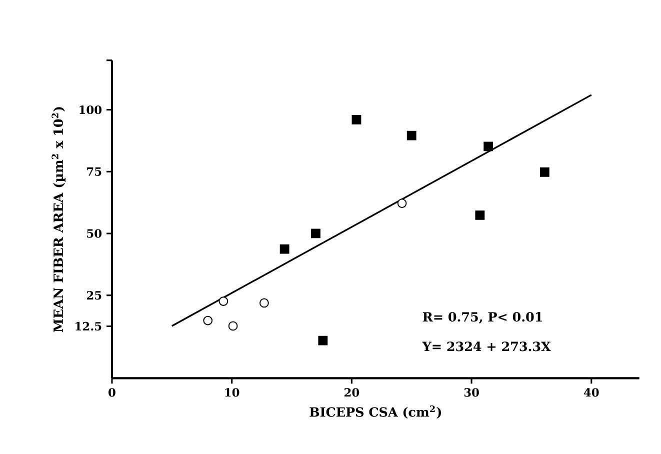 The height and width of the screenshot is (454, 661). I want to click on y-tick-label: 75, so click(94, 171).